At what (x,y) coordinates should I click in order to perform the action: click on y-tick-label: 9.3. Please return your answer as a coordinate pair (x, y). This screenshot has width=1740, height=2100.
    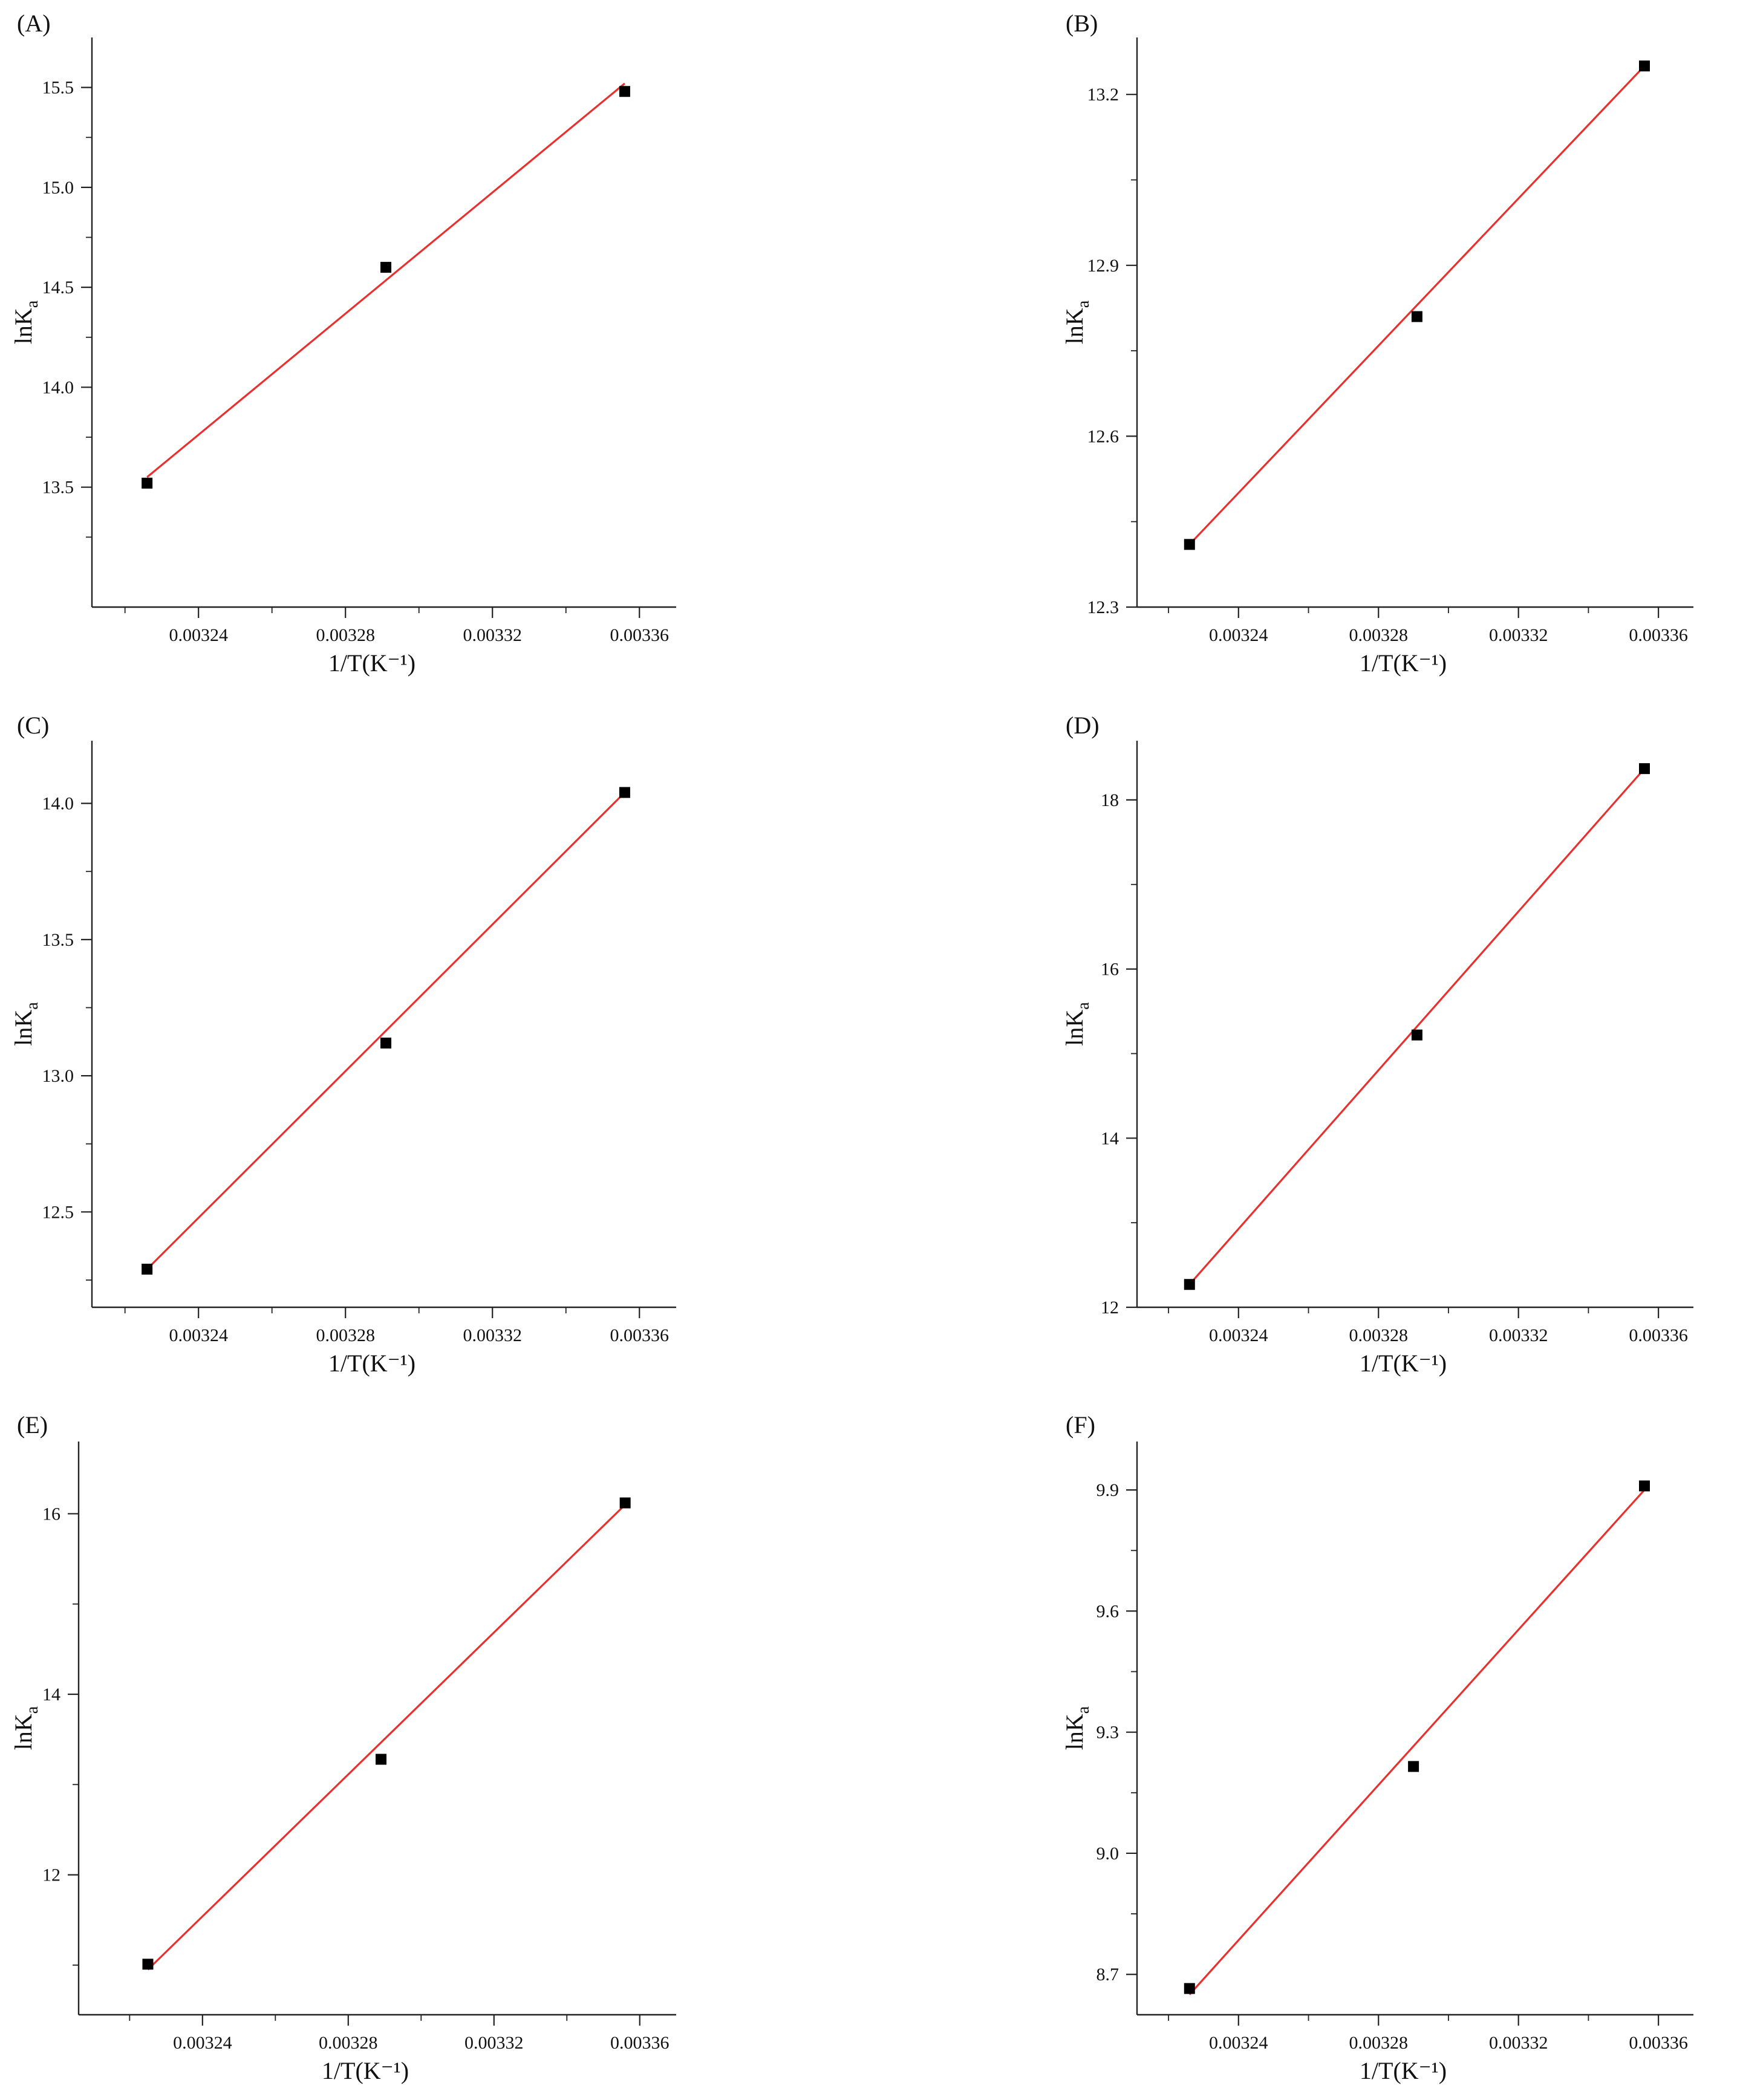
    Looking at the image, I should click on (1107, 1733).